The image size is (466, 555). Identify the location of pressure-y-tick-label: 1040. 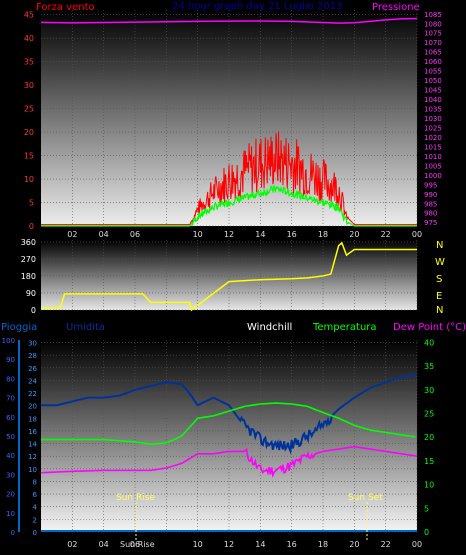
(433, 100).